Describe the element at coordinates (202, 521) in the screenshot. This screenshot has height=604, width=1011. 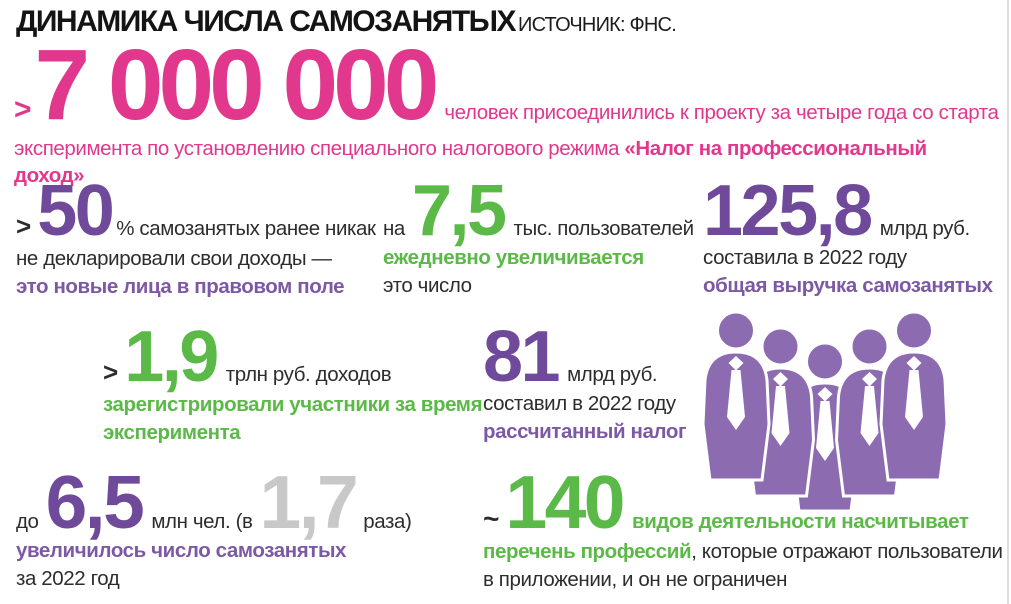
I see `stat-mid-text: млн чел. (в` at that location.